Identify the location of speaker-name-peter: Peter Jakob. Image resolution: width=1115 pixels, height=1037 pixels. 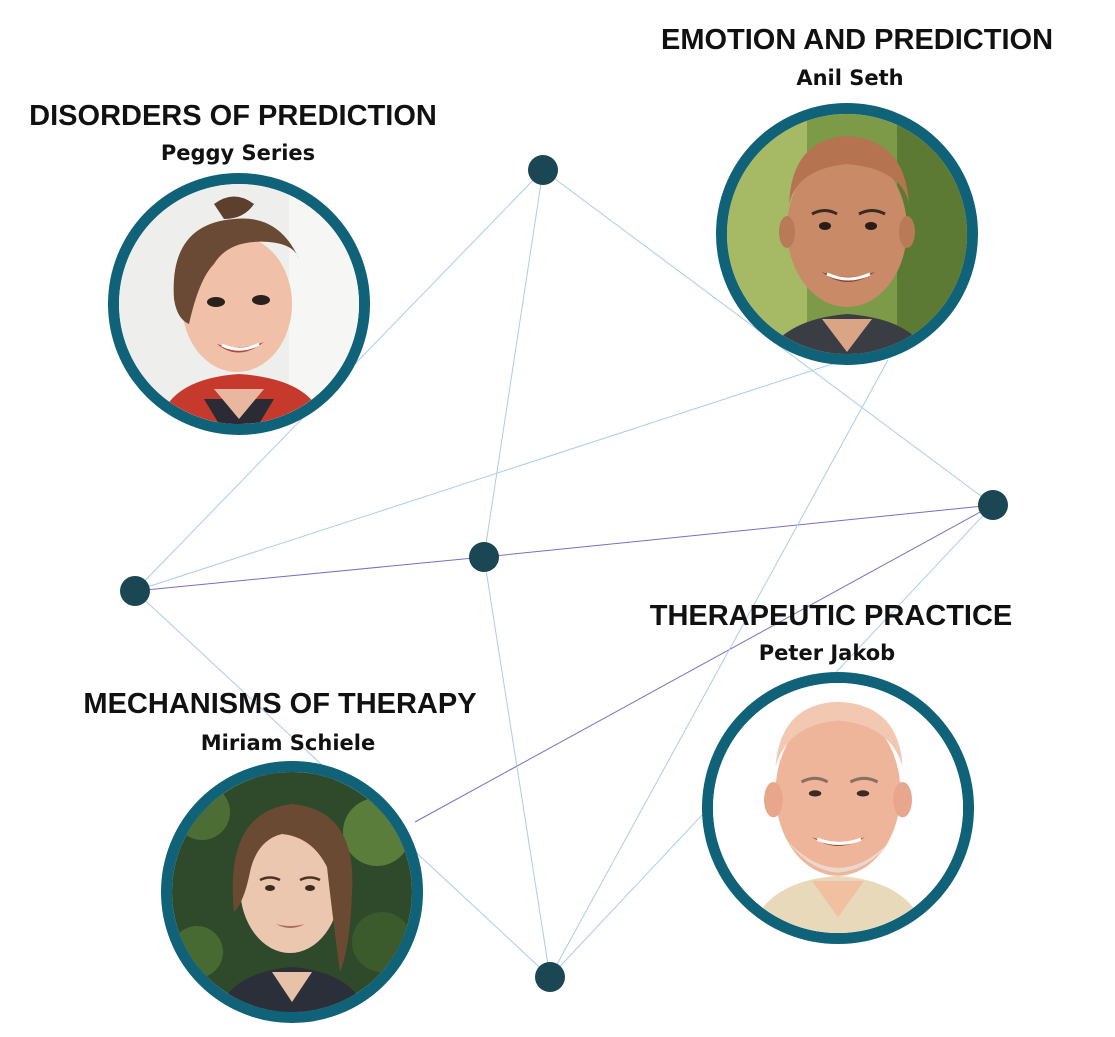
(827, 653).